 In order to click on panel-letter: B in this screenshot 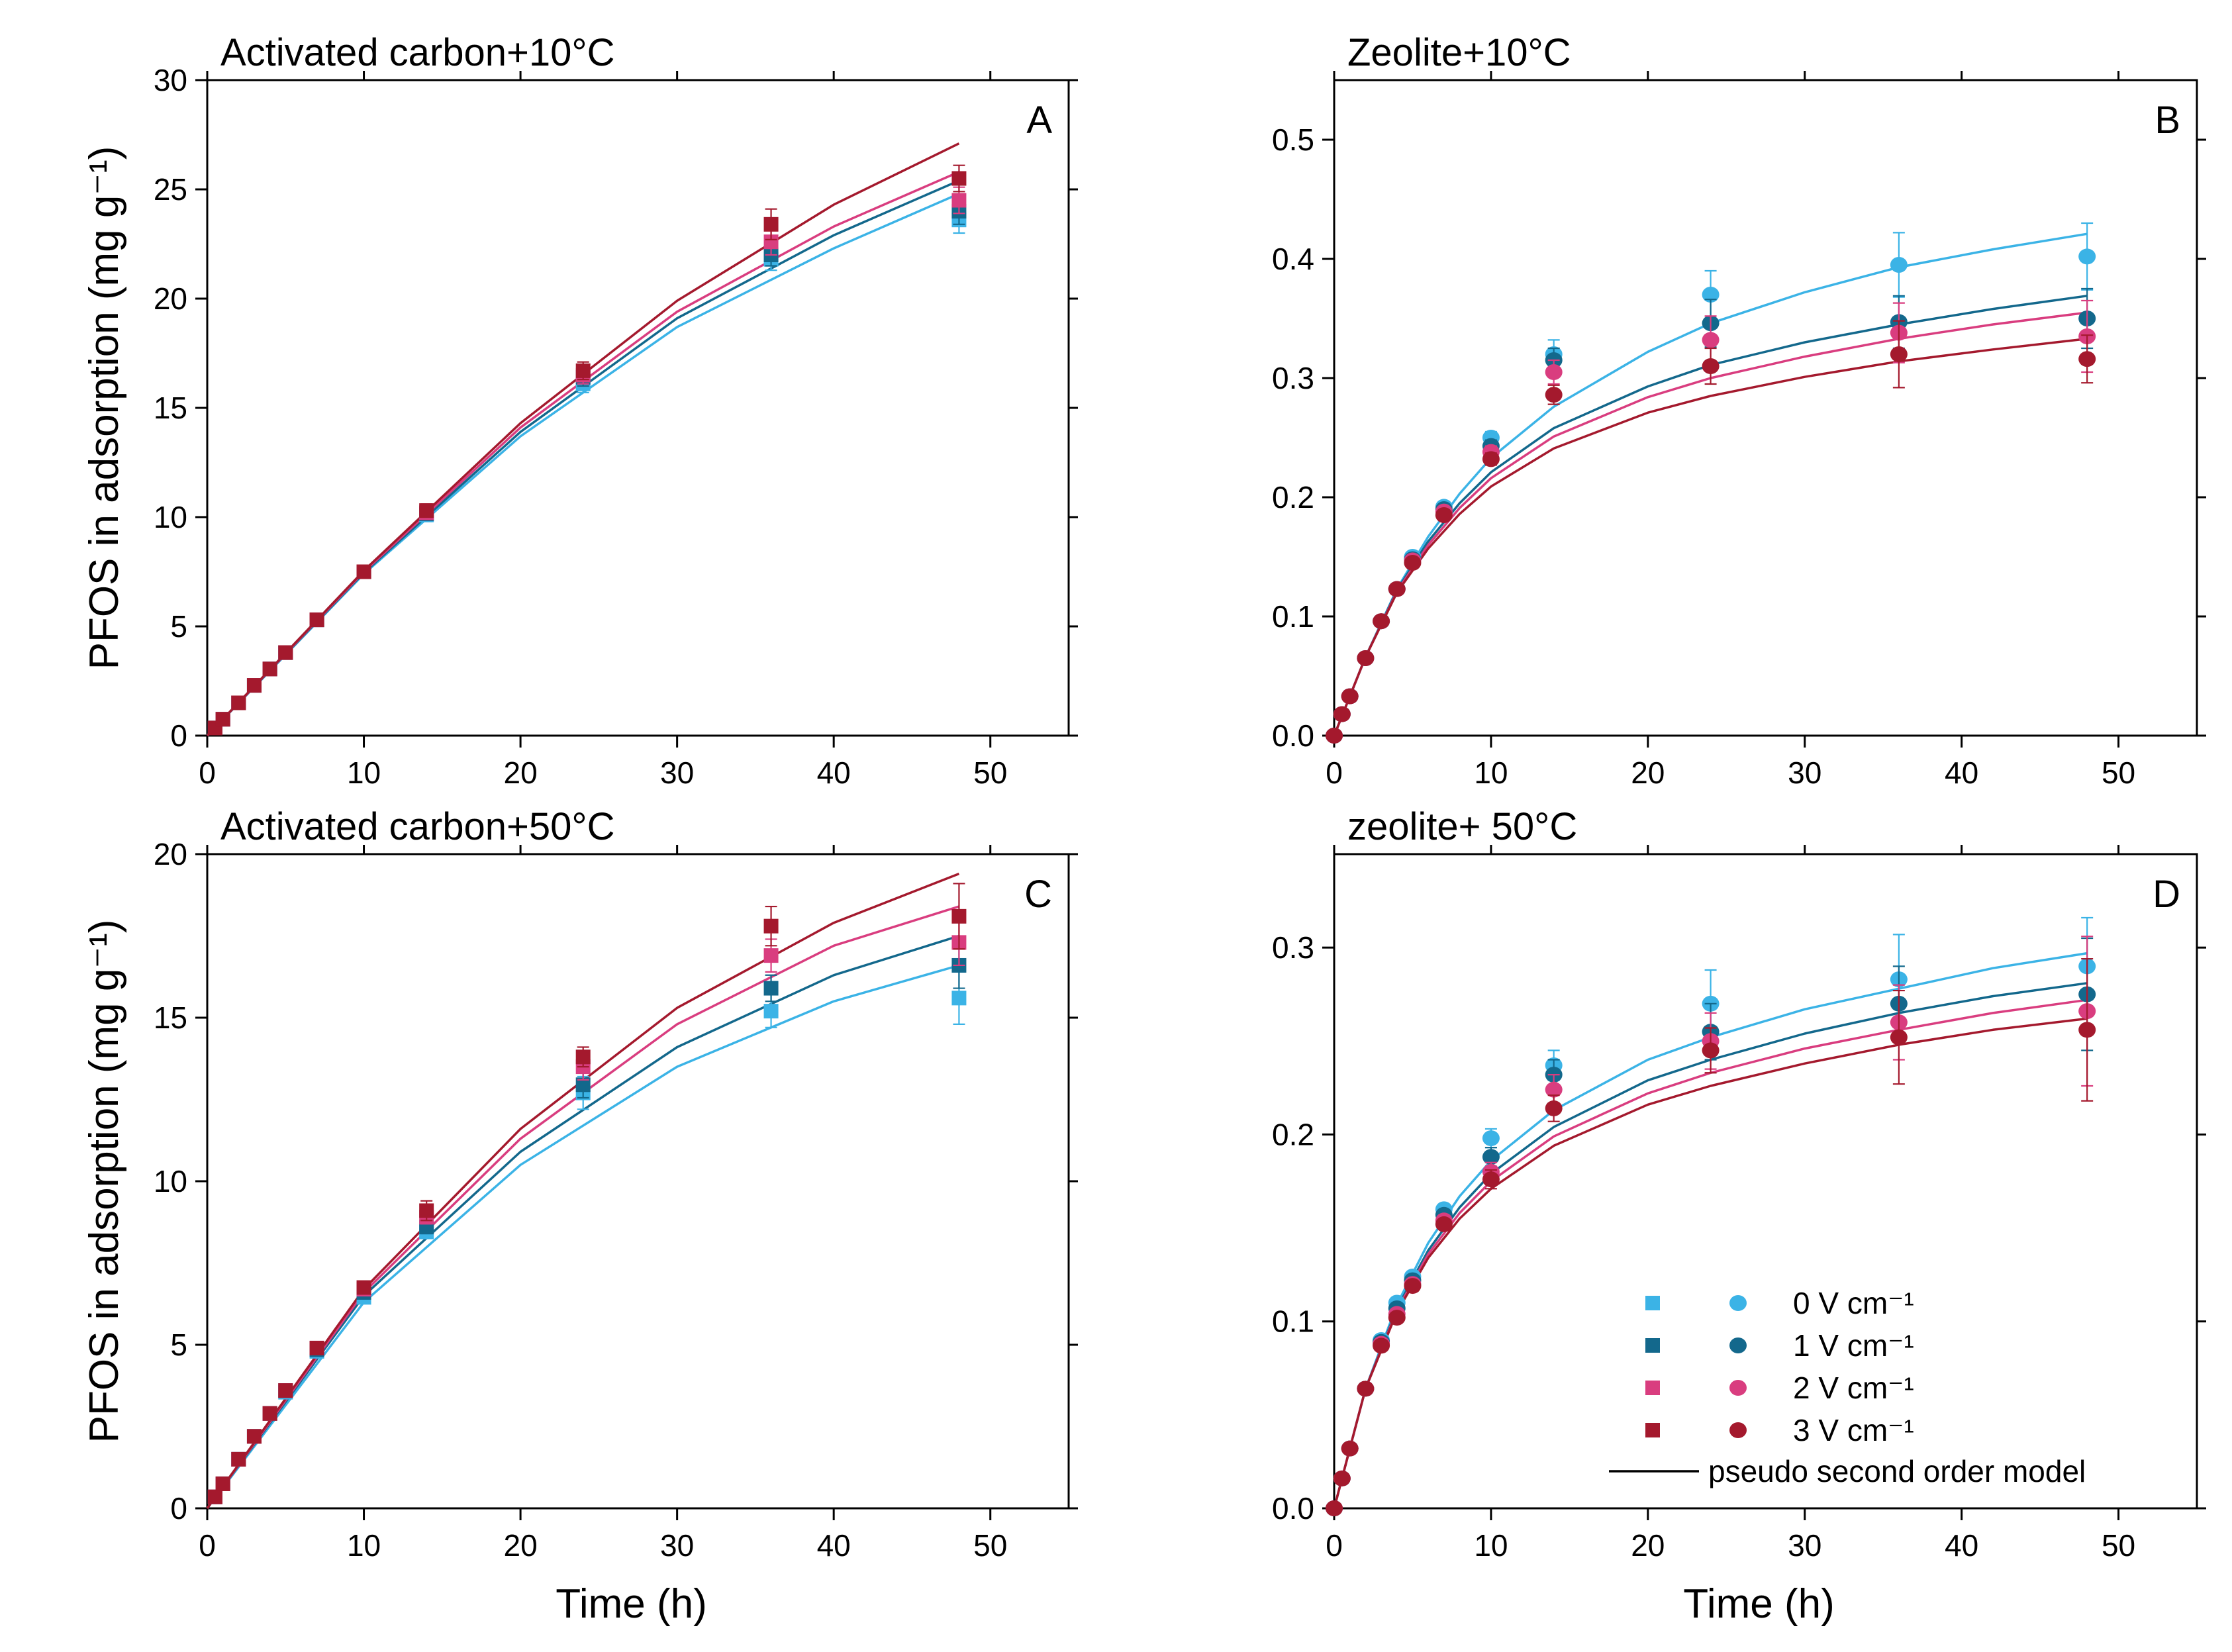, I will do `click(2167, 121)`.